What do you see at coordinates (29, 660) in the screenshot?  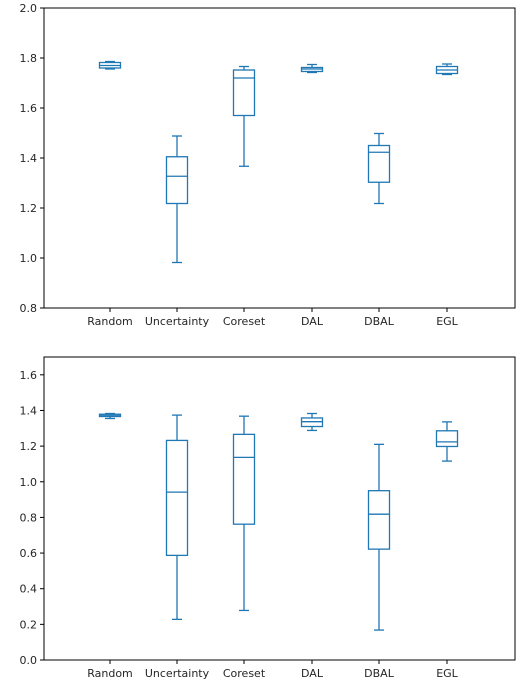 I see `y-tick-label: 0.0` at bounding box center [29, 660].